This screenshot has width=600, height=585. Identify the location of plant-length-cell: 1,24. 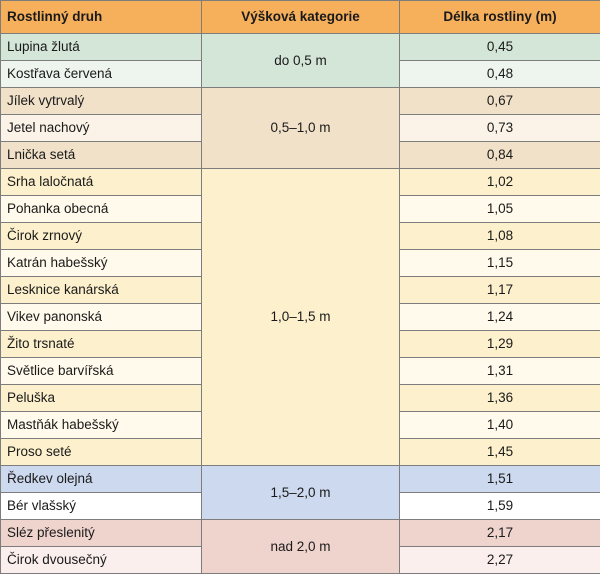
(499, 317).